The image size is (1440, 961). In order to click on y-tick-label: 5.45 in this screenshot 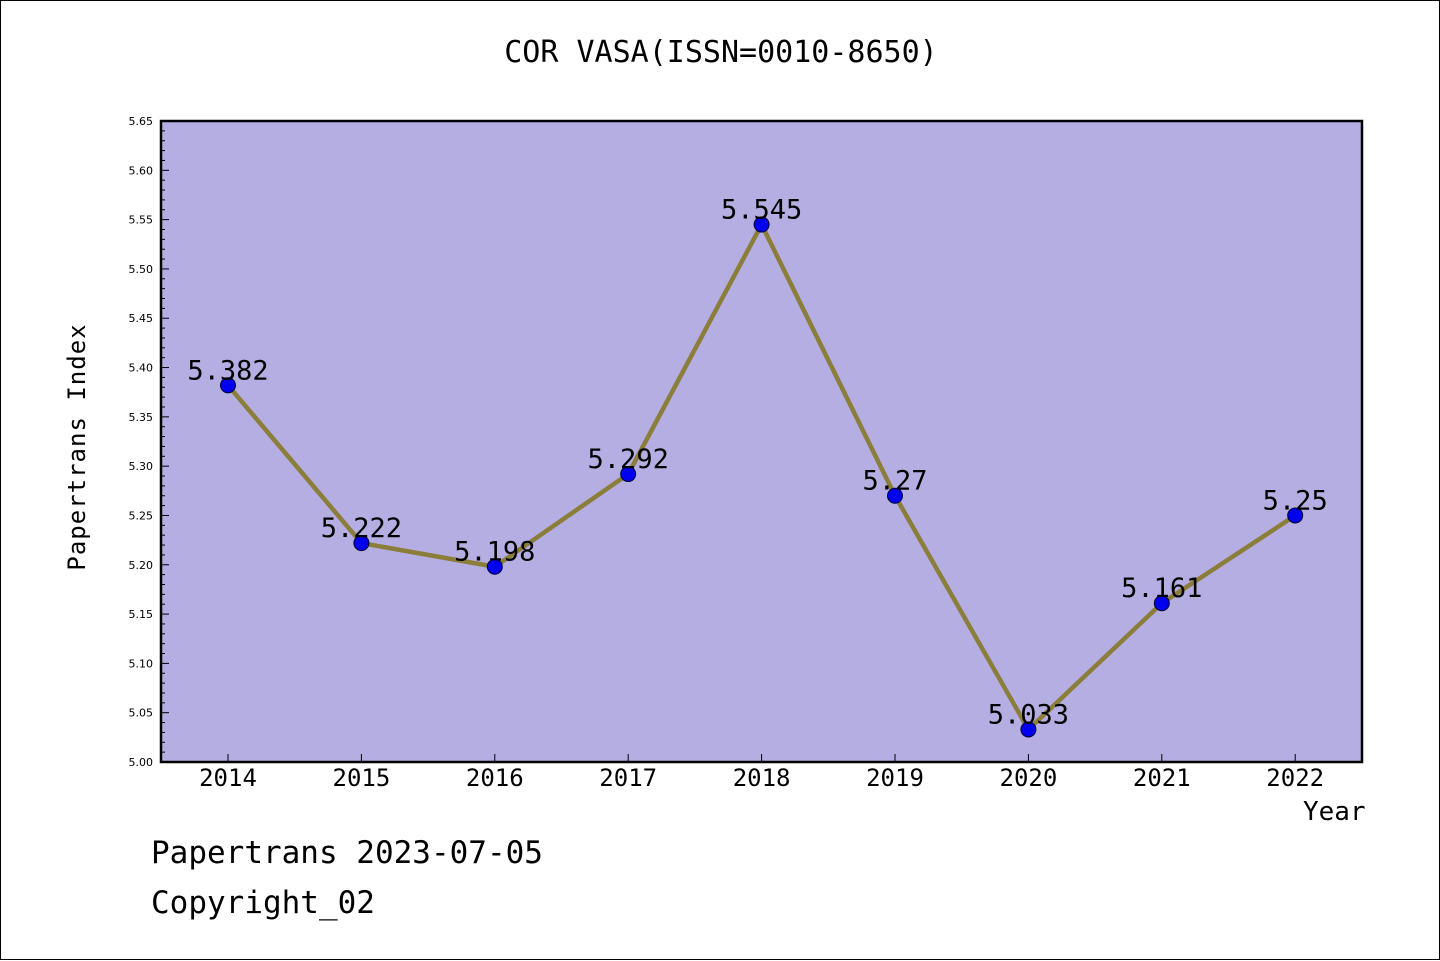, I will do `click(141, 318)`.